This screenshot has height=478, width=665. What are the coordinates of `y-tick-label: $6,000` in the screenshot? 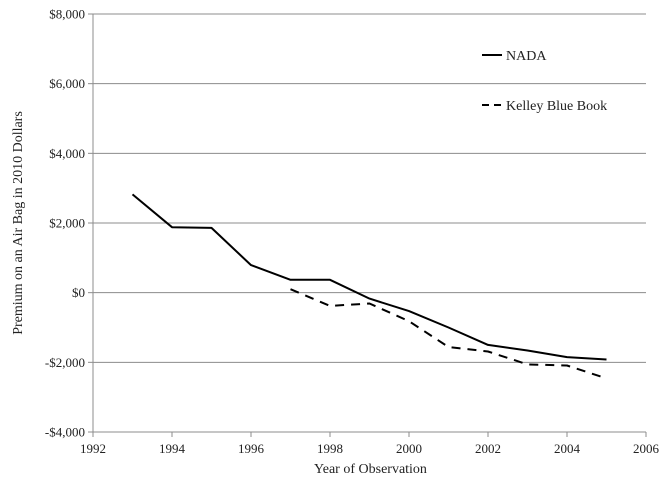 It's located at (67, 83).